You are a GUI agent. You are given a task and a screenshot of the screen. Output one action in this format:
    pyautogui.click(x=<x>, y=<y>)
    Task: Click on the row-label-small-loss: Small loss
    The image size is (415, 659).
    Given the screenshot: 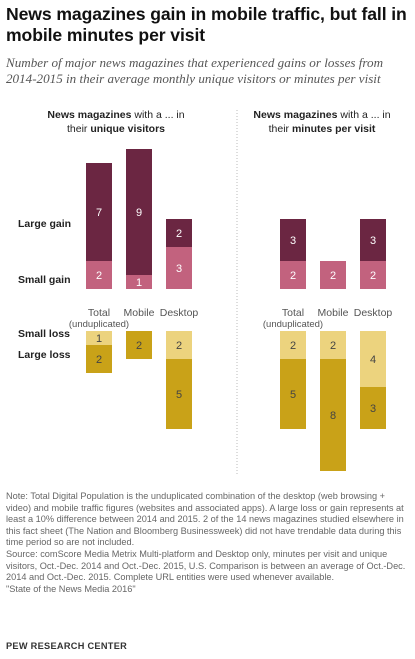 What is the action you would take?
    pyautogui.click(x=44, y=334)
    